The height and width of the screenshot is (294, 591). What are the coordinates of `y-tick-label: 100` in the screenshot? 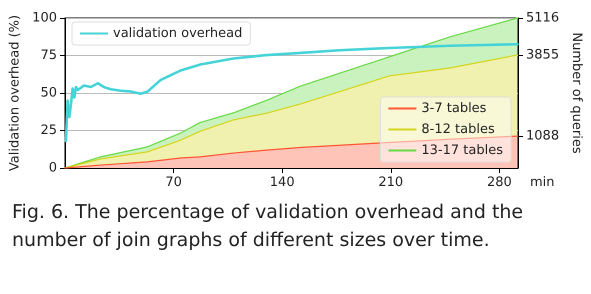 It's located at (44, 18).